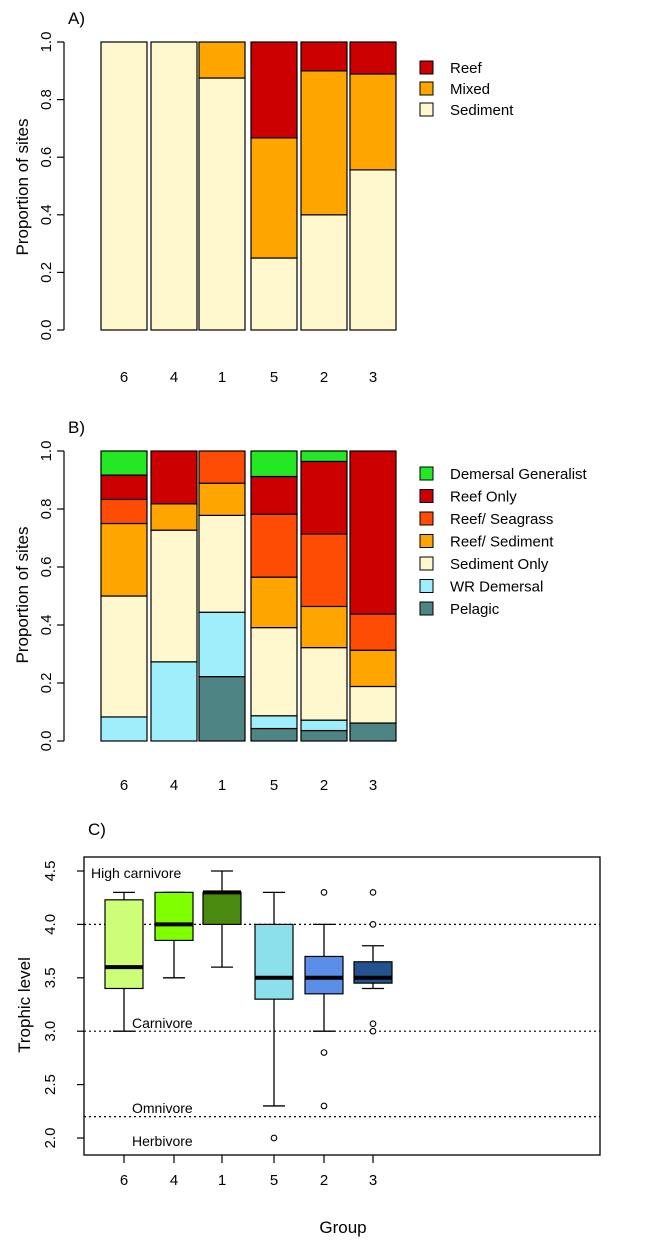 This screenshot has height=1241, width=648. I want to click on panel-c-x-axis: 6 4 1 5 2 3, so click(248, 1172).